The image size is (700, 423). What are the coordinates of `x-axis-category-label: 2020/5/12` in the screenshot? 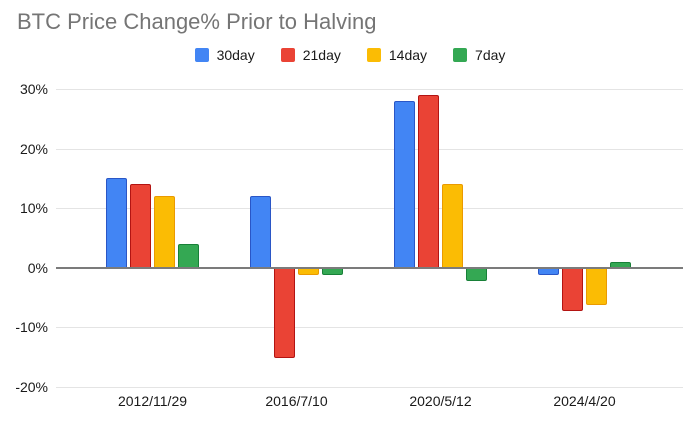 It's located at (440, 401).